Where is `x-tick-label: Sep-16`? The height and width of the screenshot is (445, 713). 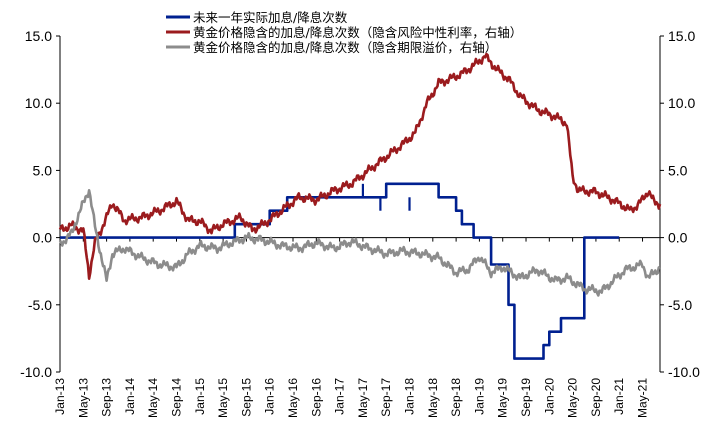 x-tick-label: Sep-16 is located at coordinates (316, 397).